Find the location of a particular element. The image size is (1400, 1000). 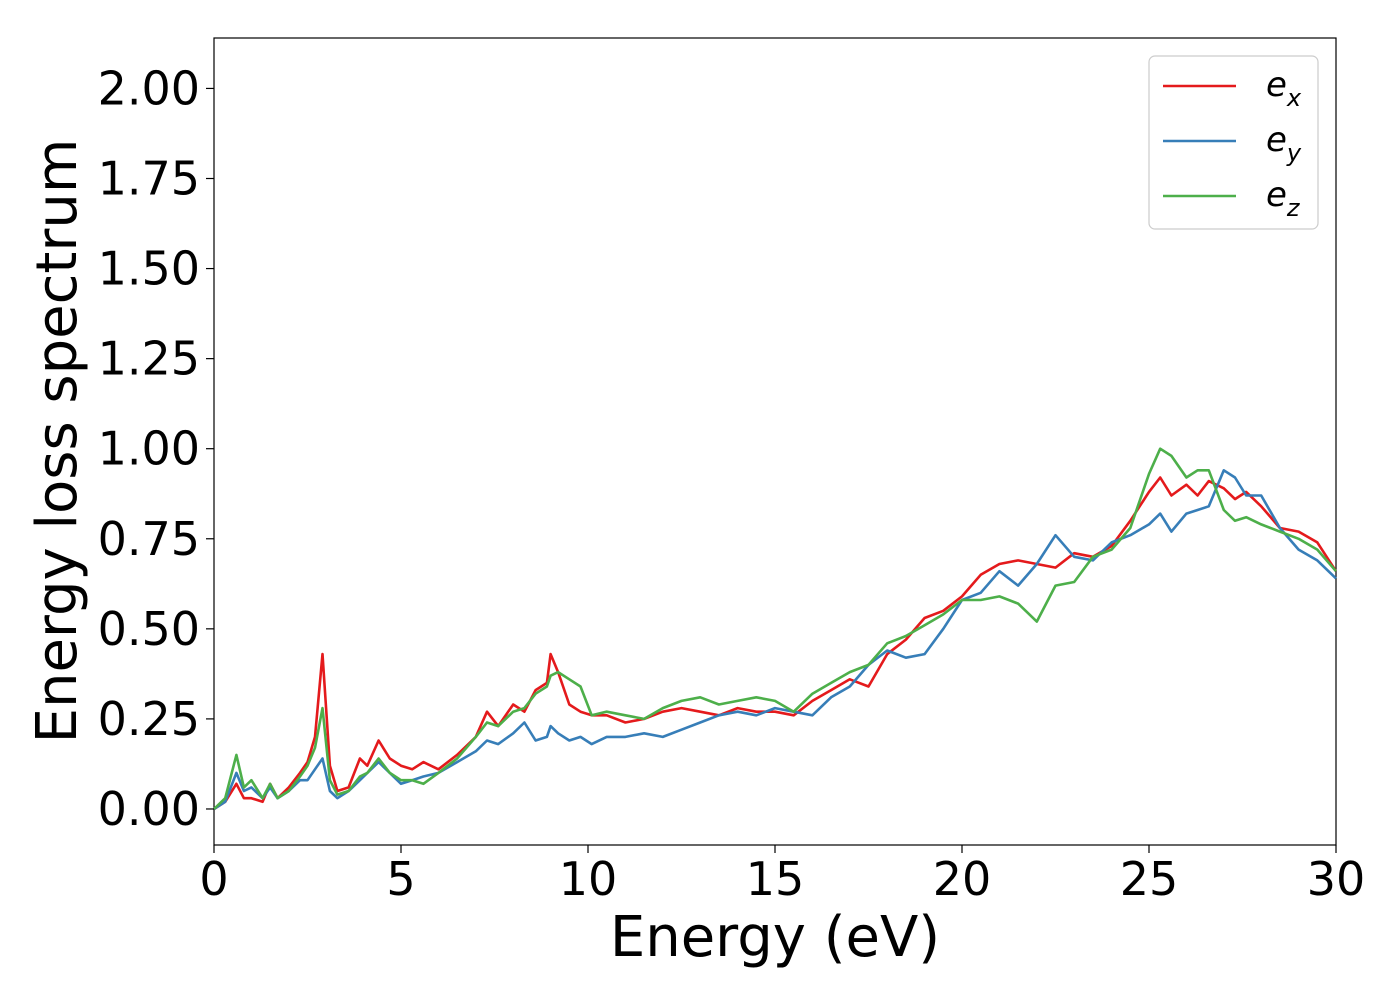

legend-label-z: ez is located at coordinates (1283, 198).